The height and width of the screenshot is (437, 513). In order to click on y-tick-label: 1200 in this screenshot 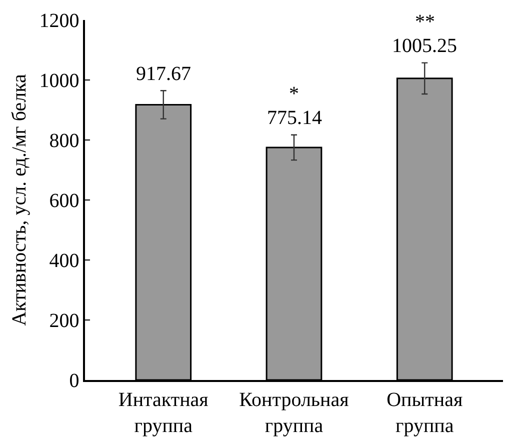, I will do `click(59, 21)`.